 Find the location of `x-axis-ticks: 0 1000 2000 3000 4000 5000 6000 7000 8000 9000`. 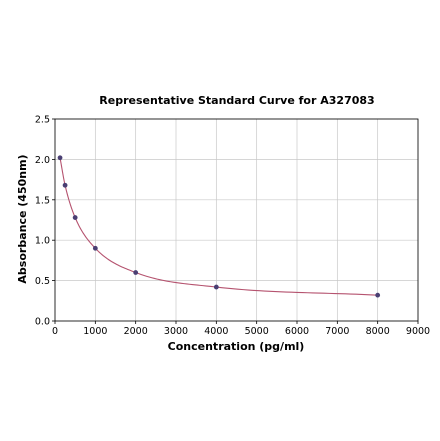

x-axis-ticks: 0 1000 2000 3000 4000 5000 6000 7000 8000 9000 is located at coordinates (241, 329).